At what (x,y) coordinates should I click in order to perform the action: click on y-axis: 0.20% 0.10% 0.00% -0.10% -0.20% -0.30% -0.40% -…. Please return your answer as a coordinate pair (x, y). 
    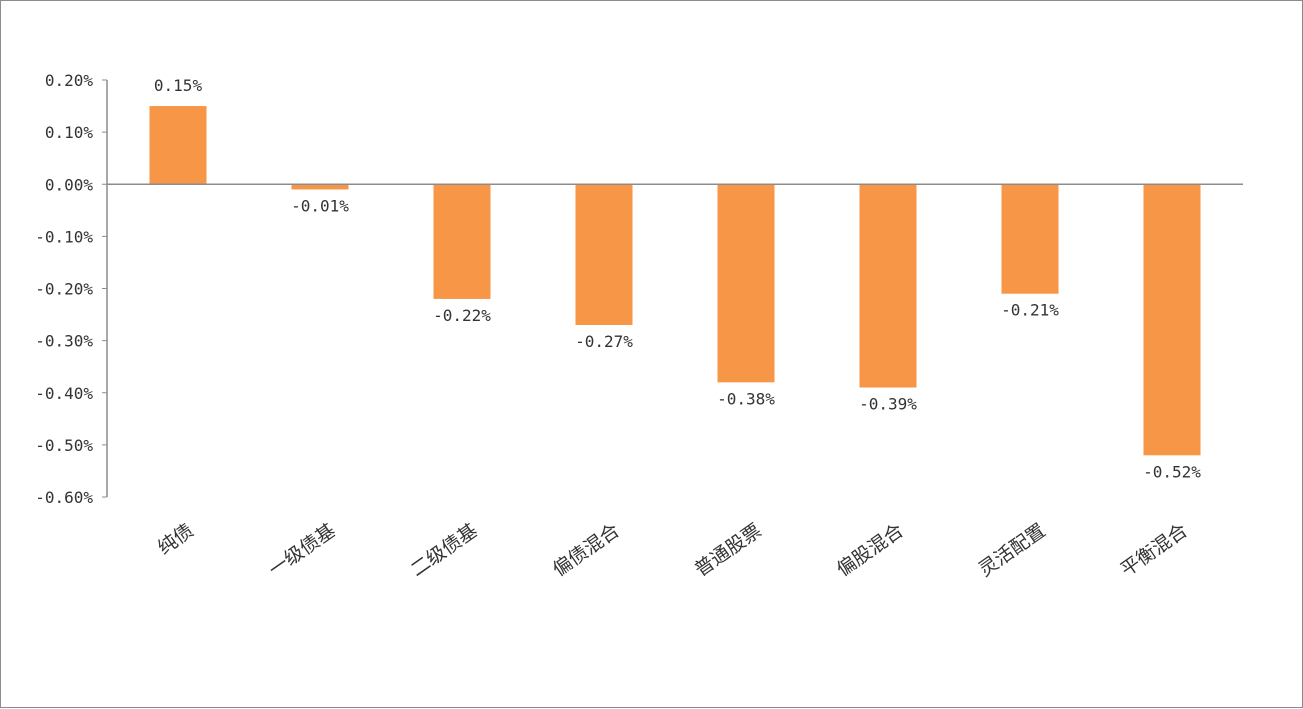
    Looking at the image, I should click on (71, 289).